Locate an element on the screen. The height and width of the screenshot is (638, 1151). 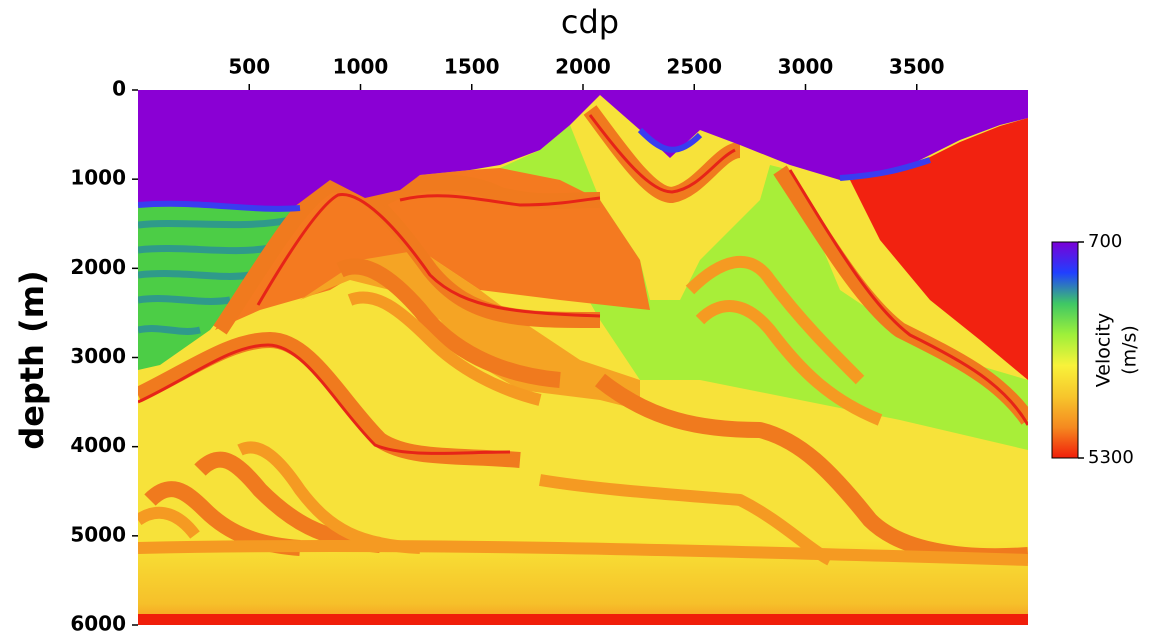
x-axis-title: cdp is located at coordinates (590, 22).